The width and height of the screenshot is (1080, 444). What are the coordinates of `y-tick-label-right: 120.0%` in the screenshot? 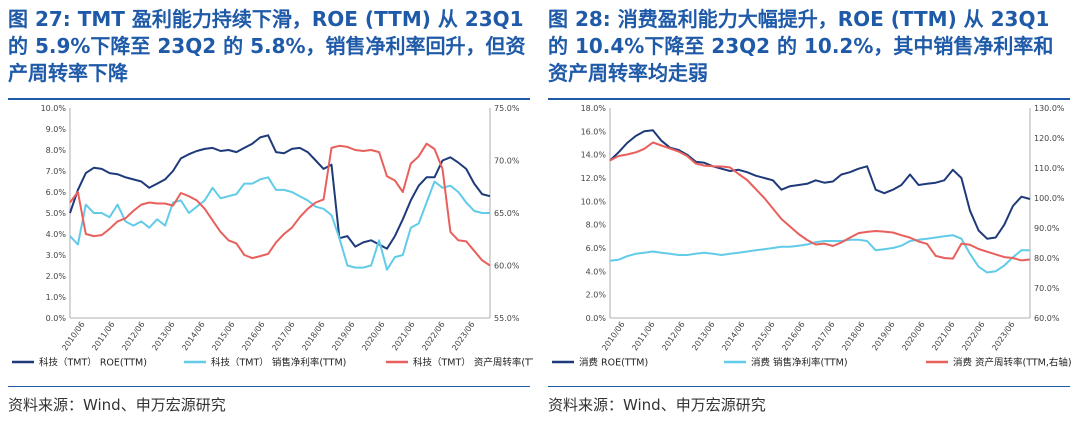 It's located at (1049, 138).